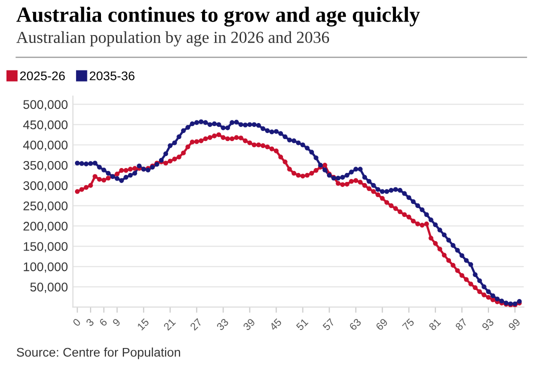  I want to click on x-tick-label: 81, so click(435, 324).